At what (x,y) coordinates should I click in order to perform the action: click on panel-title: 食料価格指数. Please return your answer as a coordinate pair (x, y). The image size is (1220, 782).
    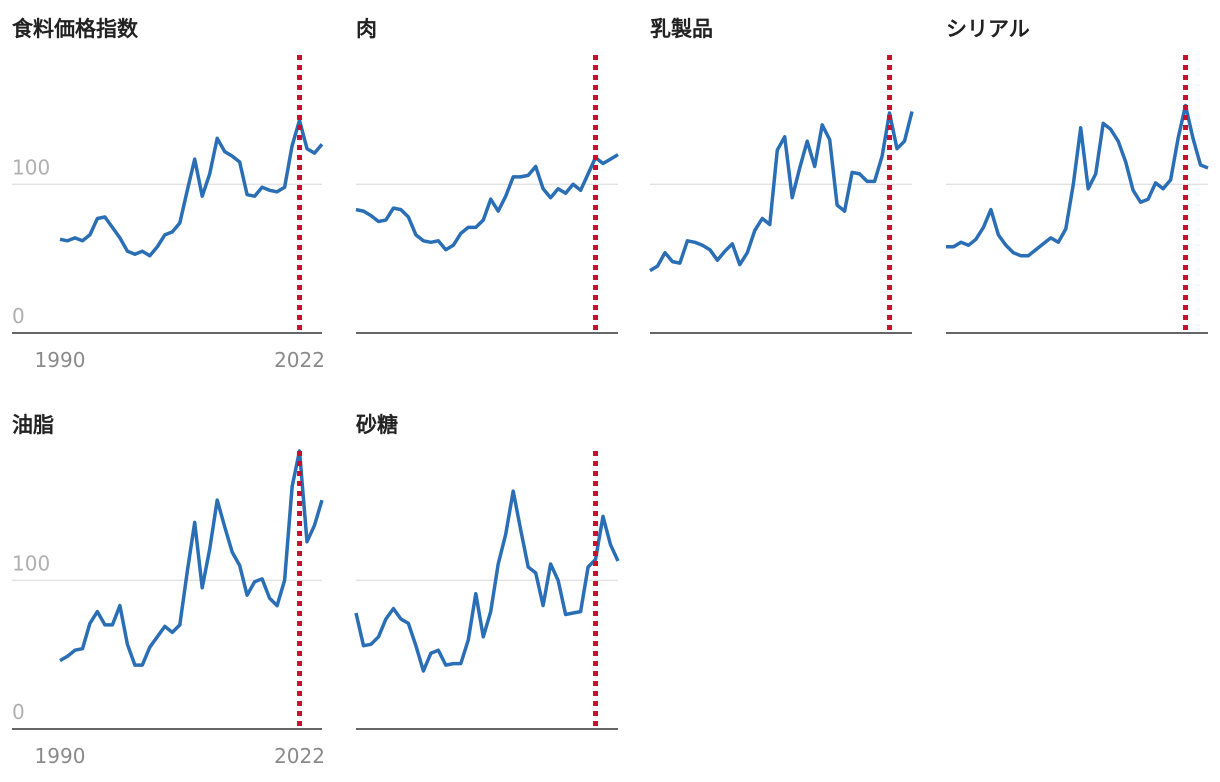
    Looking at the image, I should click on (75, 29).